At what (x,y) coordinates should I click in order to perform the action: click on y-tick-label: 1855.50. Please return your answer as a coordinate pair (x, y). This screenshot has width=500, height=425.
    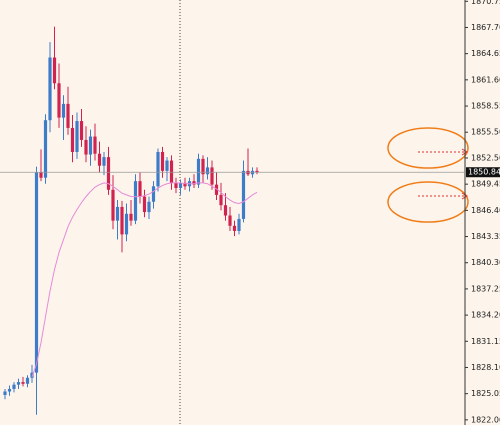
    Looking at the image, I should click on (485, 132).